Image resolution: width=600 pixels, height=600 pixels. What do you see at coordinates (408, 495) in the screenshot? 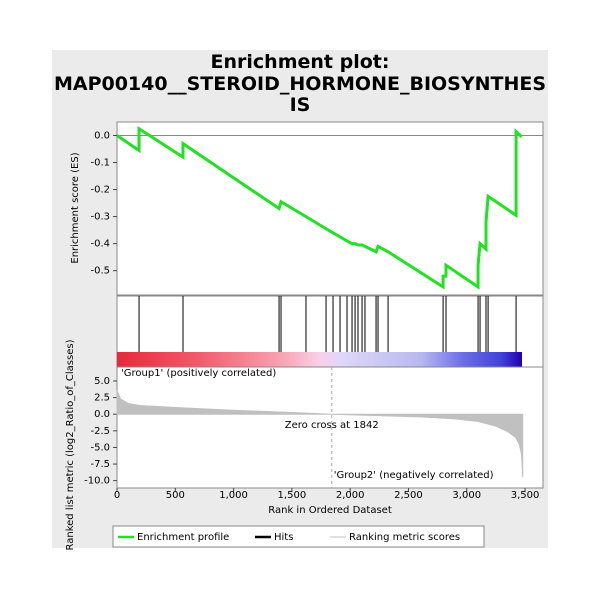
I see `x-tick-label: 2,500` at bounding box center [408, 495].